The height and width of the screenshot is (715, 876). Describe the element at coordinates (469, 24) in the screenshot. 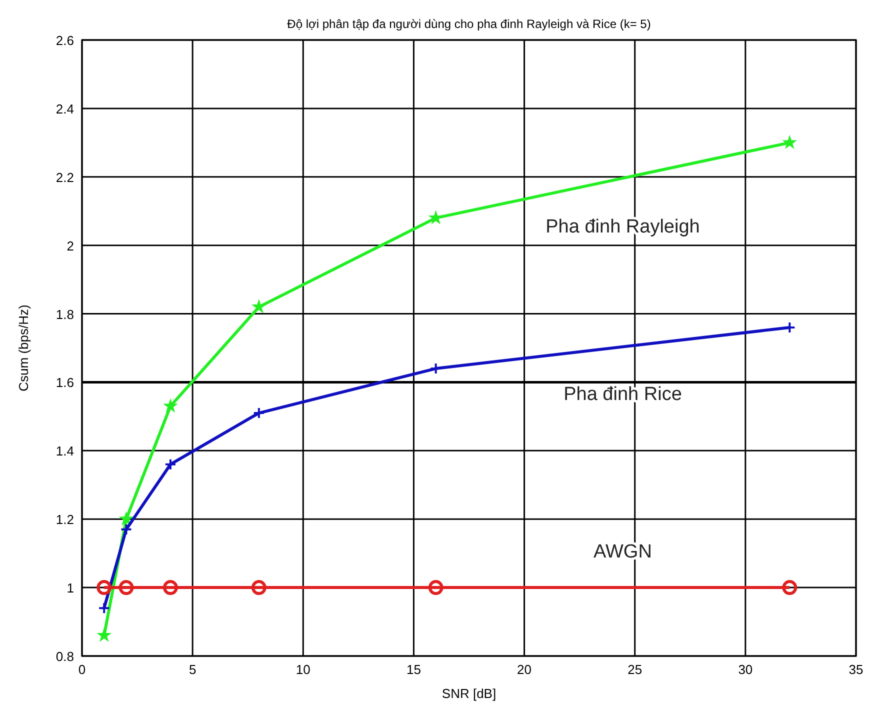

I see `chart-title: Độ lợi phân tập đa người dùng cho pha đinh Rayleigh và Rice (k= 5)` at that location.